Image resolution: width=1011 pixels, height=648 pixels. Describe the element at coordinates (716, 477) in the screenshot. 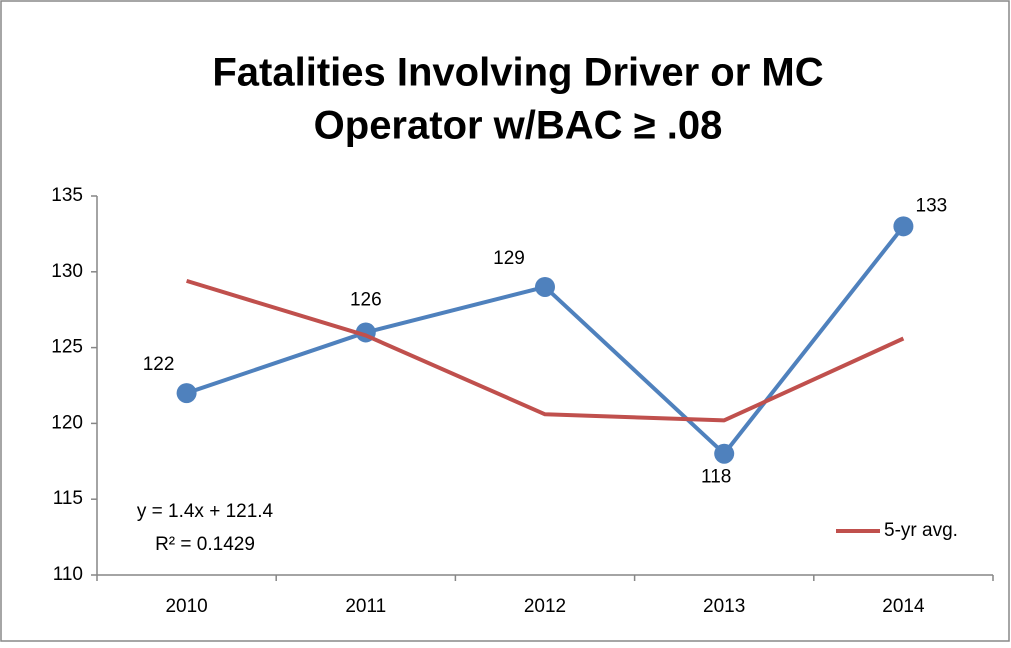

I see `data-label: 118` at that location.